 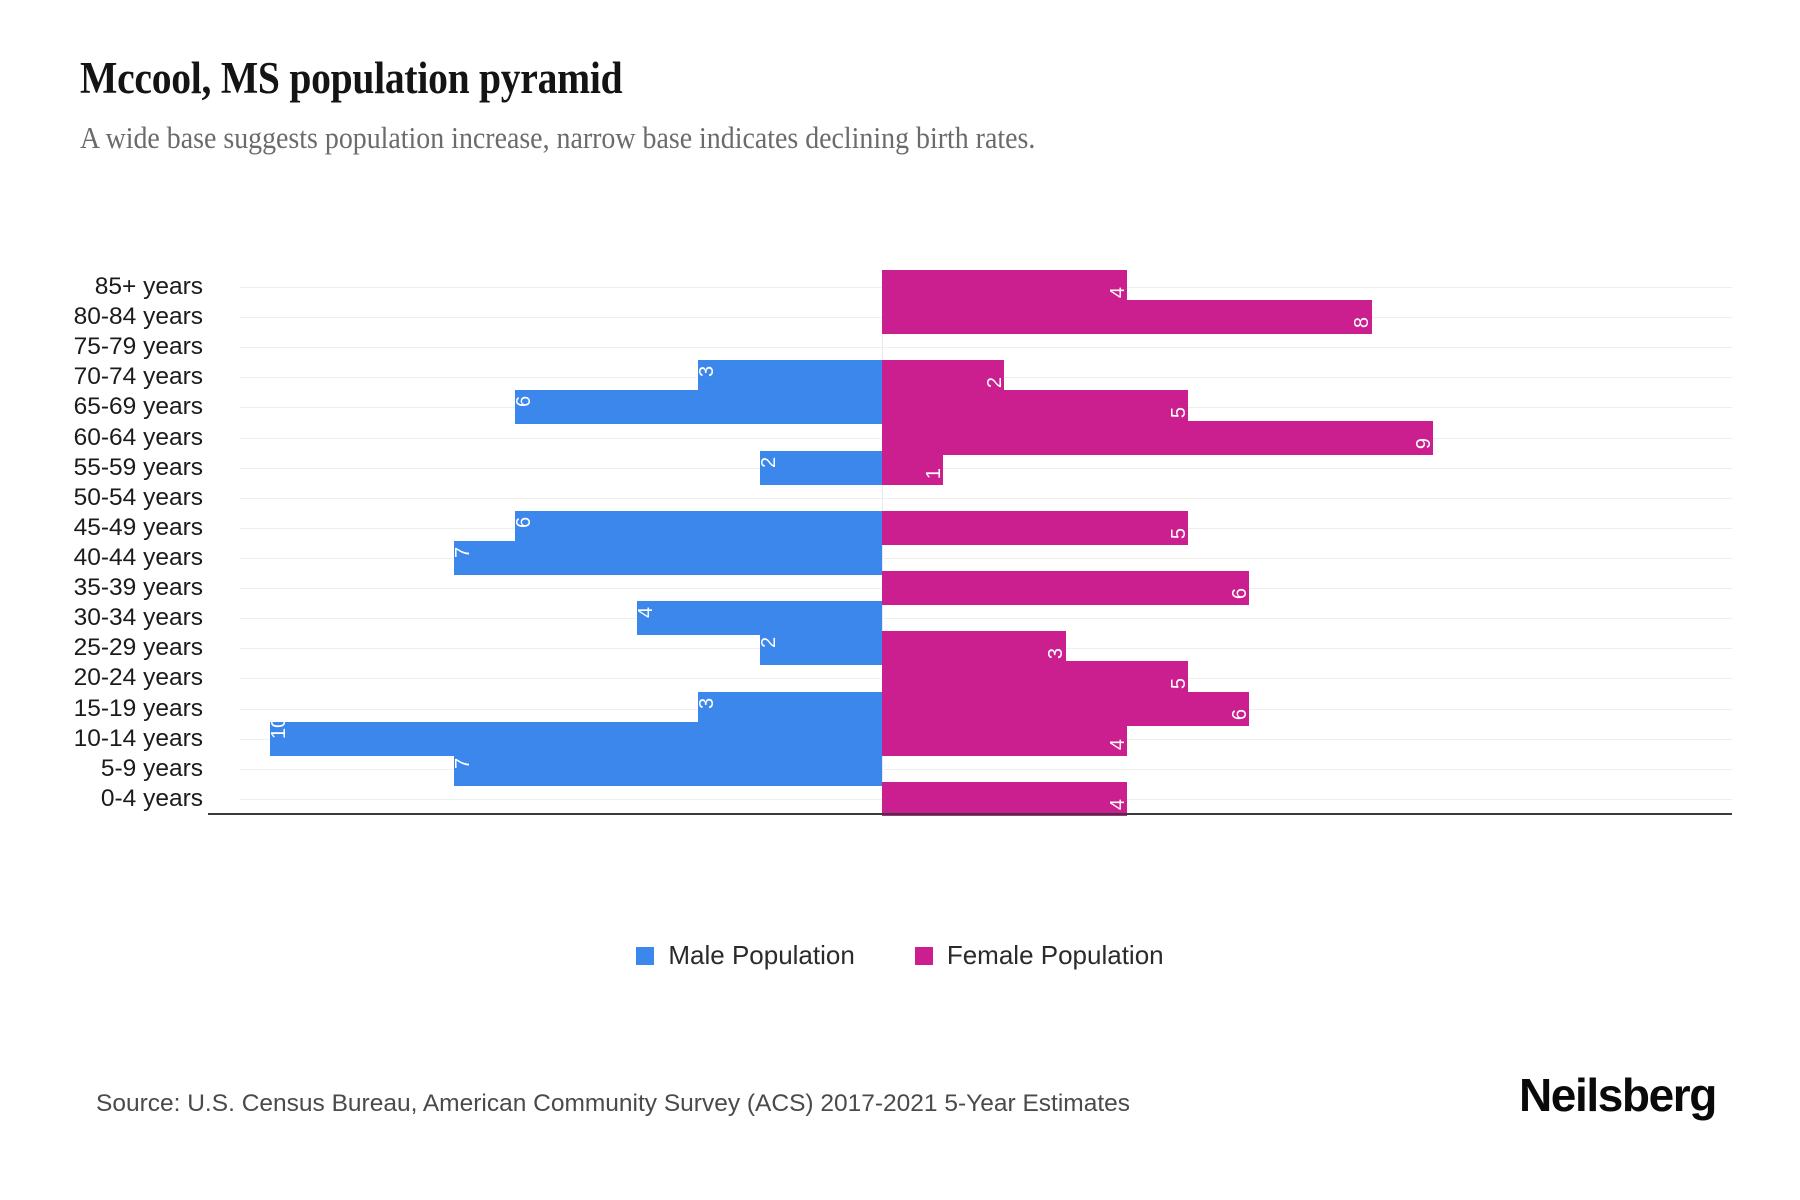 What do you see at coordinates (934, 473) in the screenshot?
I see `bar-value-female: 1` at bounding box center [934, 473].